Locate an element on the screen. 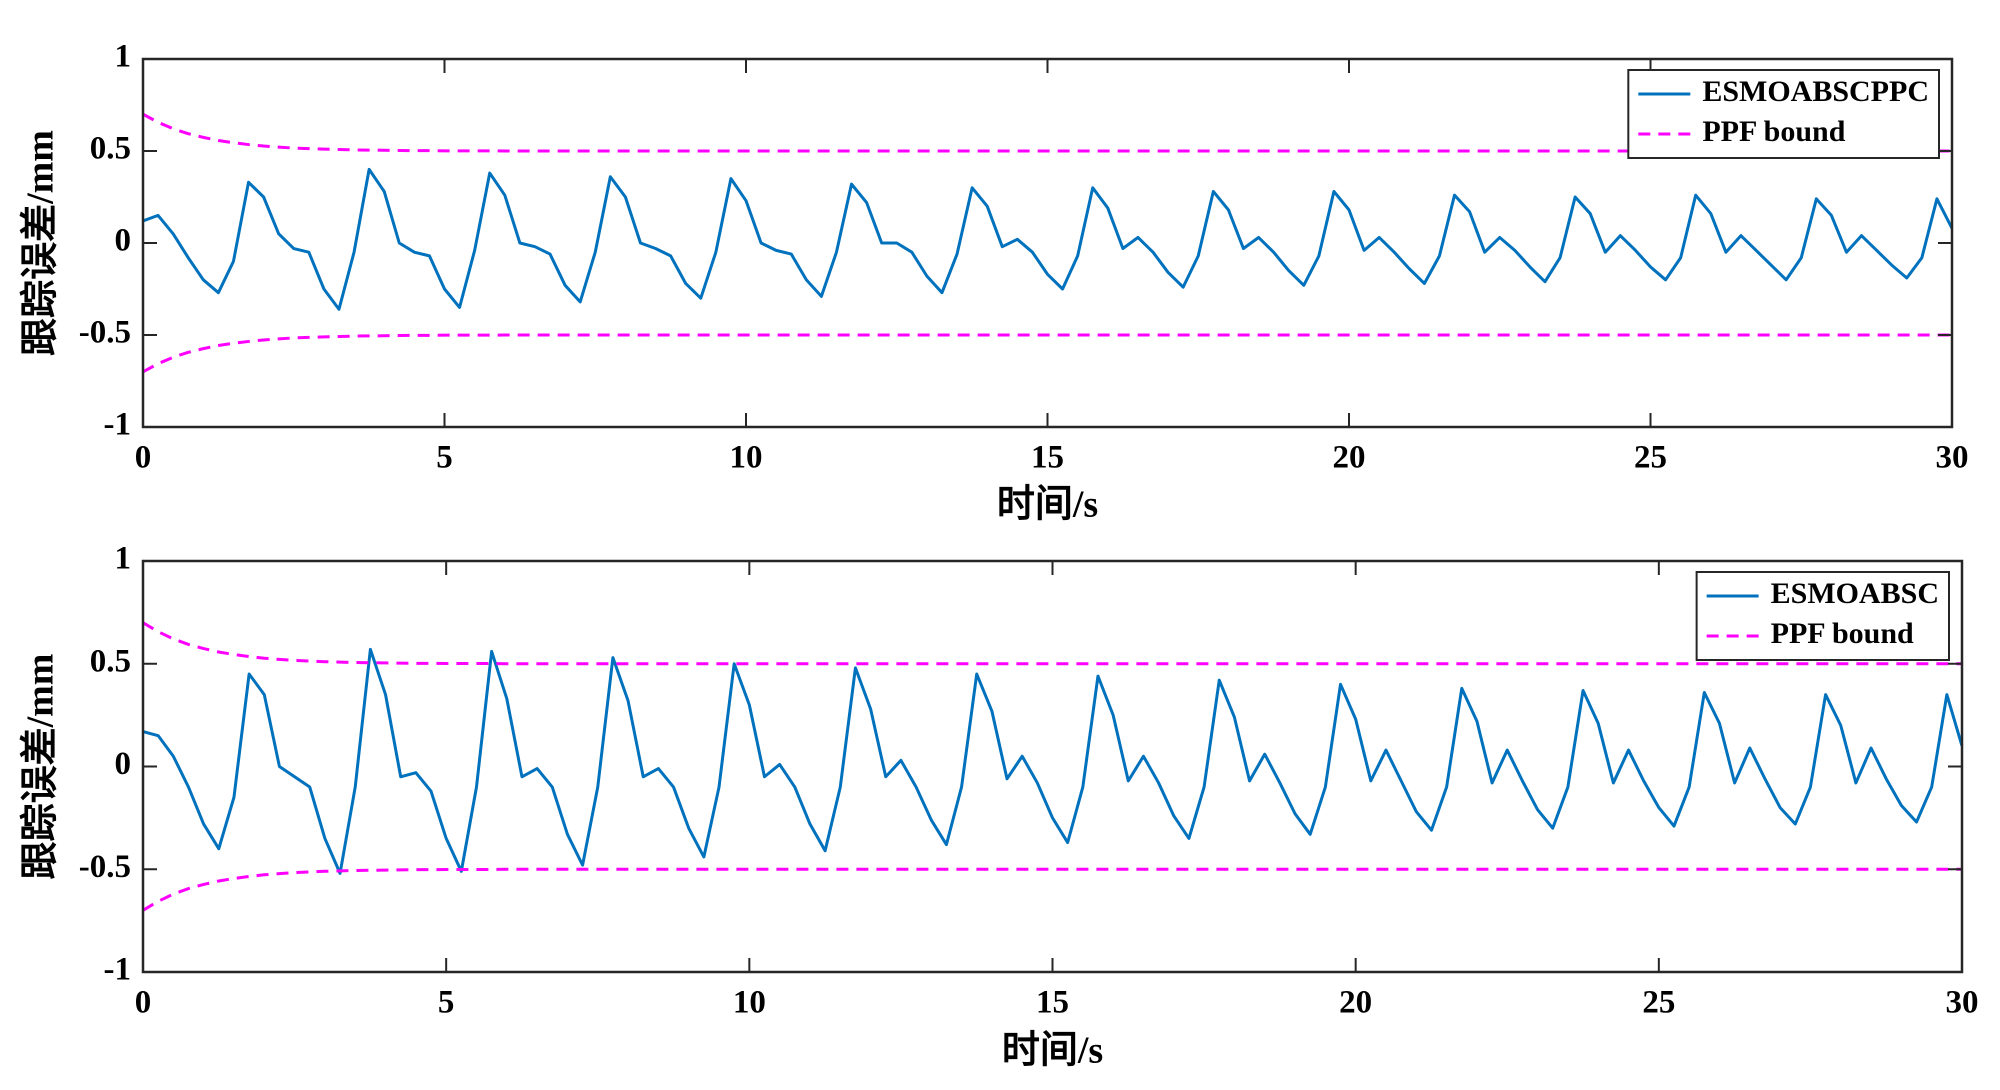  legend-label: ESMOABSC is located at coordinates (1855, 593).